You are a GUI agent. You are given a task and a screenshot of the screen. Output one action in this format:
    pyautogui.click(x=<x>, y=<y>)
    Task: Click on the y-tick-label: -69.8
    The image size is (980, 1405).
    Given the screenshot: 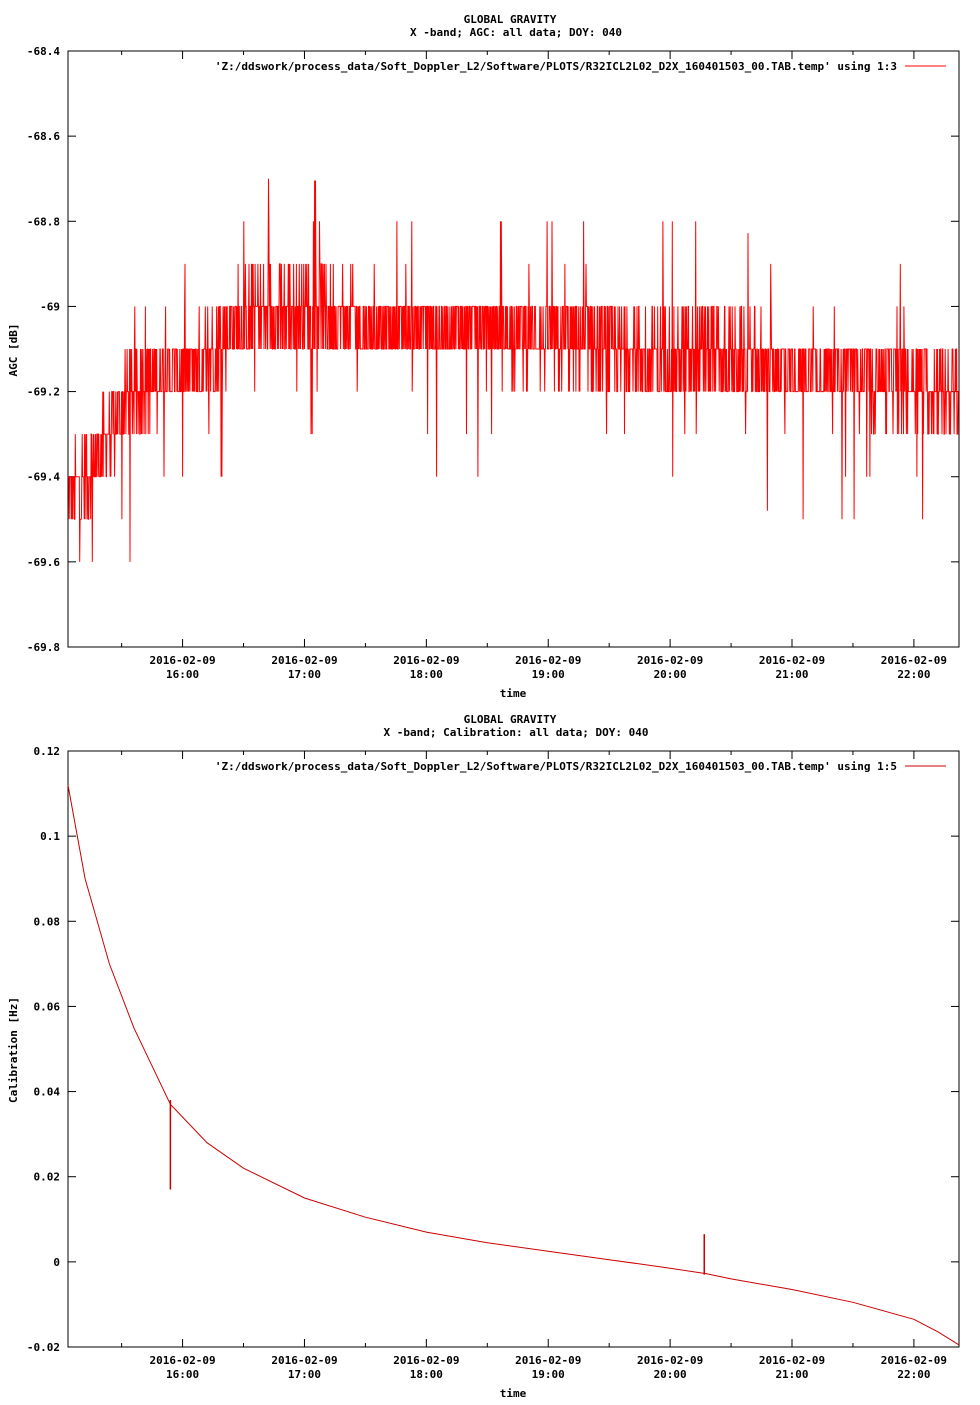 What is the action you would take?
    pyautogui.click(x=43, y=647)
    